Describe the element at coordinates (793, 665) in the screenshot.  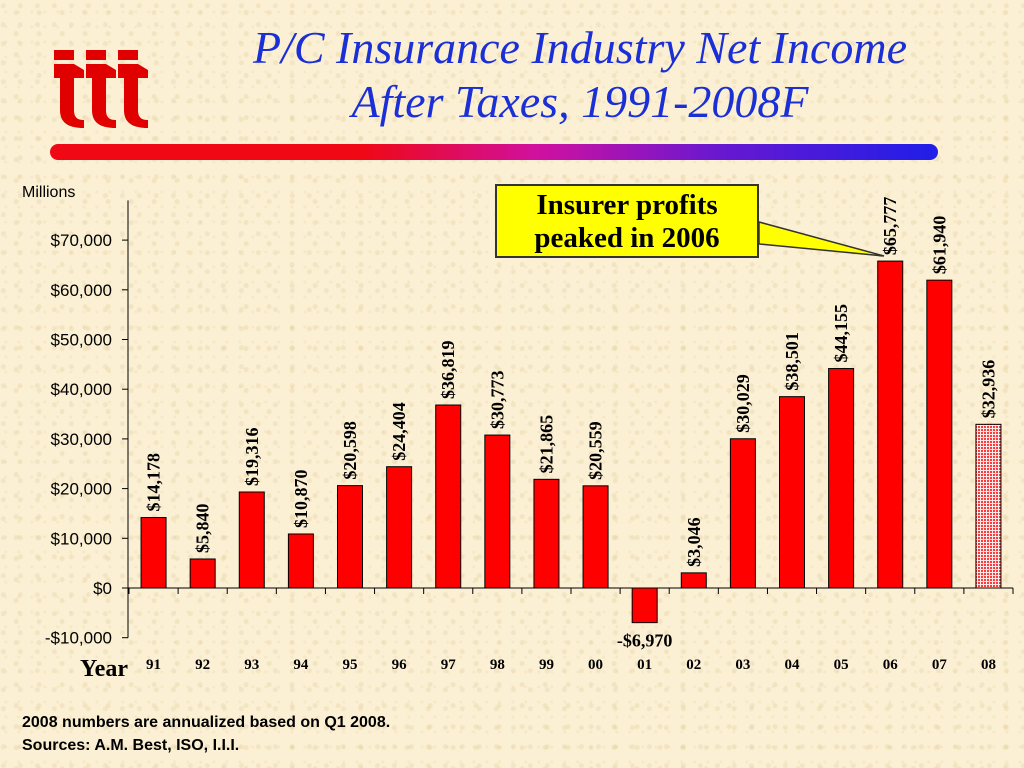
I see `x-tick-label: 04` at that location.